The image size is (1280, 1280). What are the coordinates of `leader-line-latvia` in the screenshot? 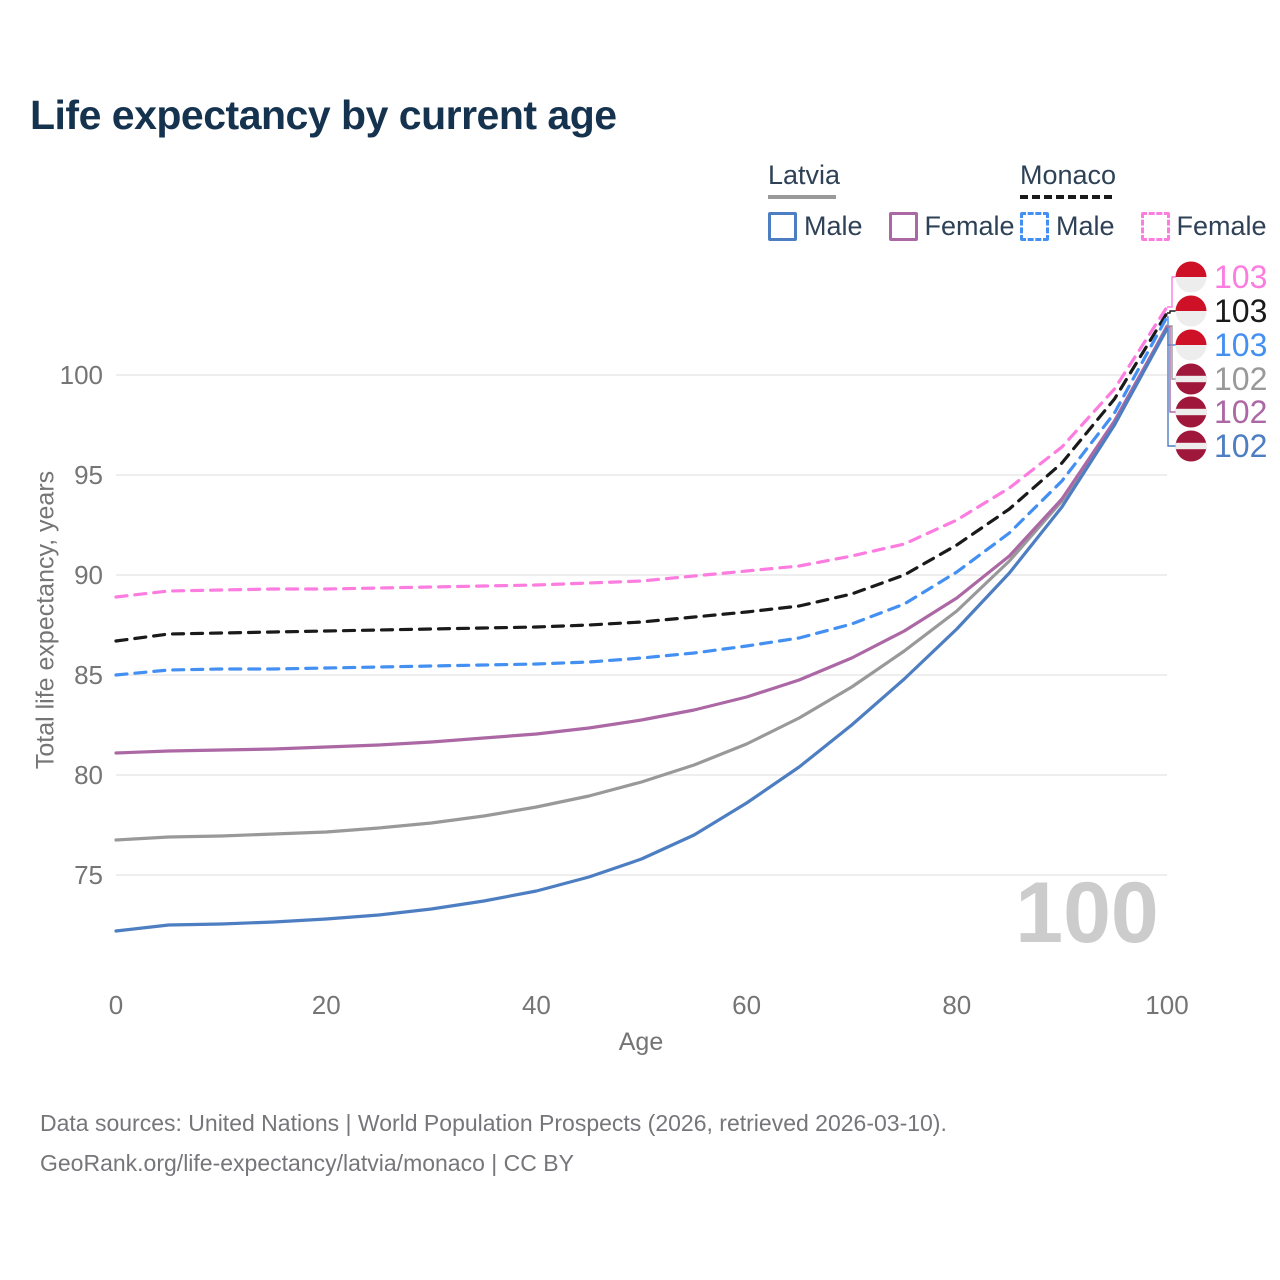 It's located at (1171, 352).